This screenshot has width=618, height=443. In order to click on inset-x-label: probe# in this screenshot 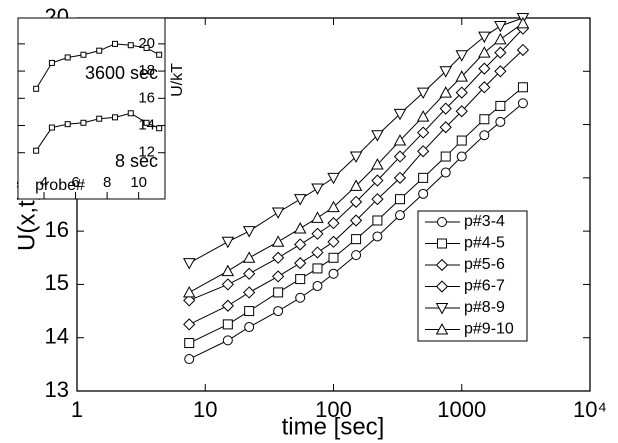, I will do `click(60, 185)`.